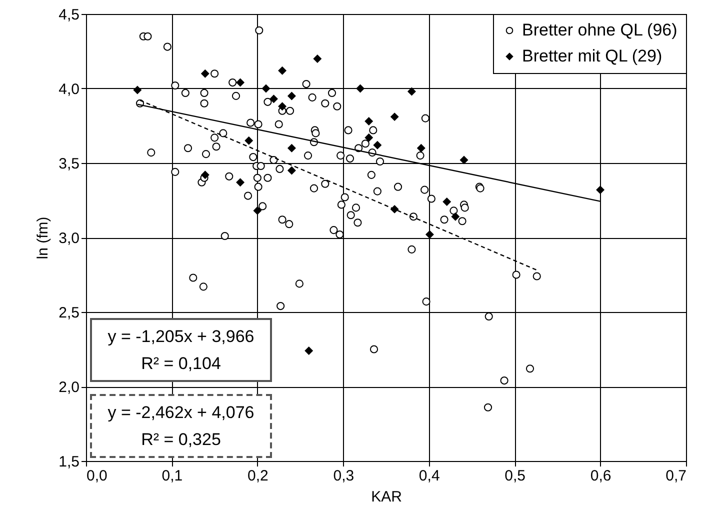 Image resolution: width=701 pixels, height=523 pixels. What do you see at coordinates (69, 462) in the screenshot?
I see `y-tick-label: 1,5` at bounding box center [69, 462].